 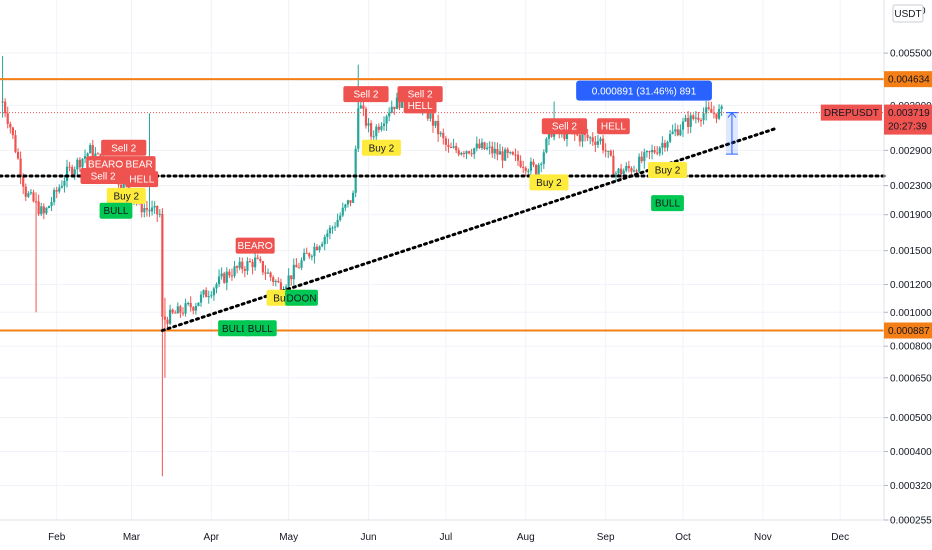 I want to click on signal-label-6: BULL, so click(x=115, y=211).